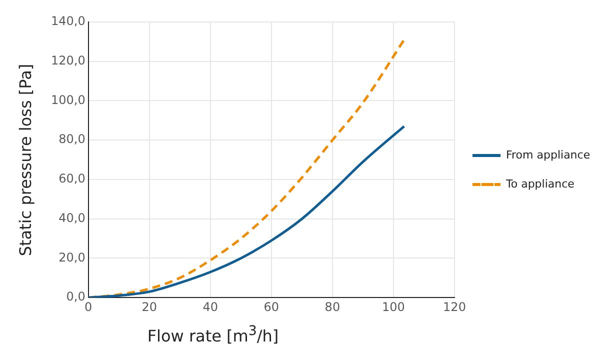  What do you see at coordinates (540, 183) in the screenshot?
I see `legend-label: To appliance` at bounding box center [540, 183].